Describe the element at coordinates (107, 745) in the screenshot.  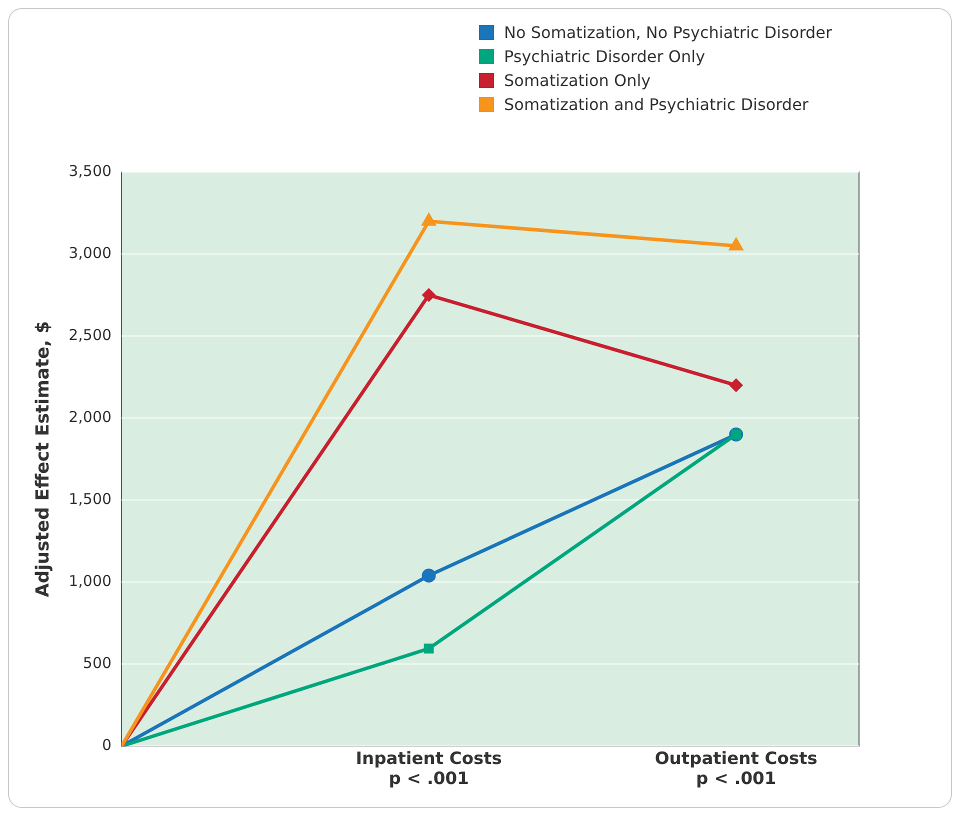
I see `y-tick-label: 0` at that location.